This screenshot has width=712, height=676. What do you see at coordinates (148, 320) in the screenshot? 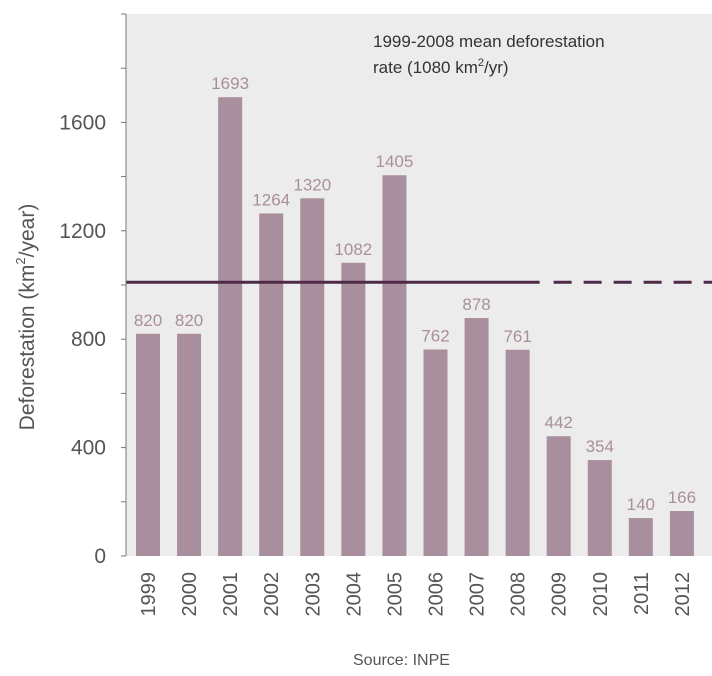
I see `data-label-1999: 820` at bounding box center [148, 320].